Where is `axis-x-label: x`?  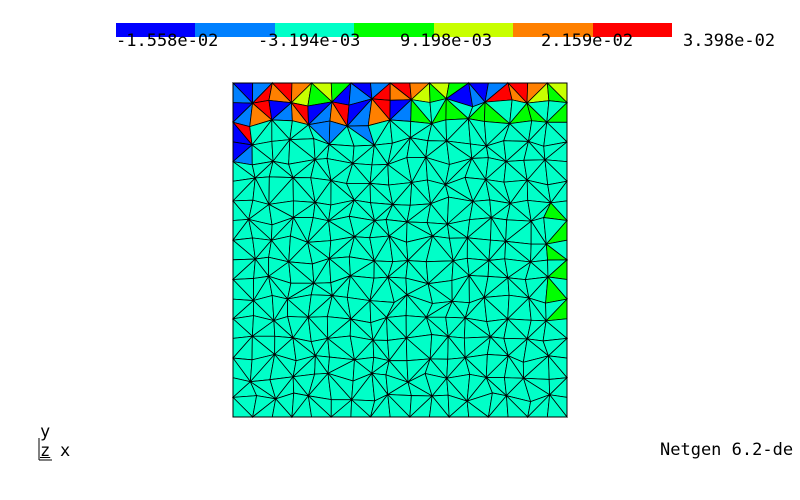 axis-x-label: x is located at coordinates (65, 451).